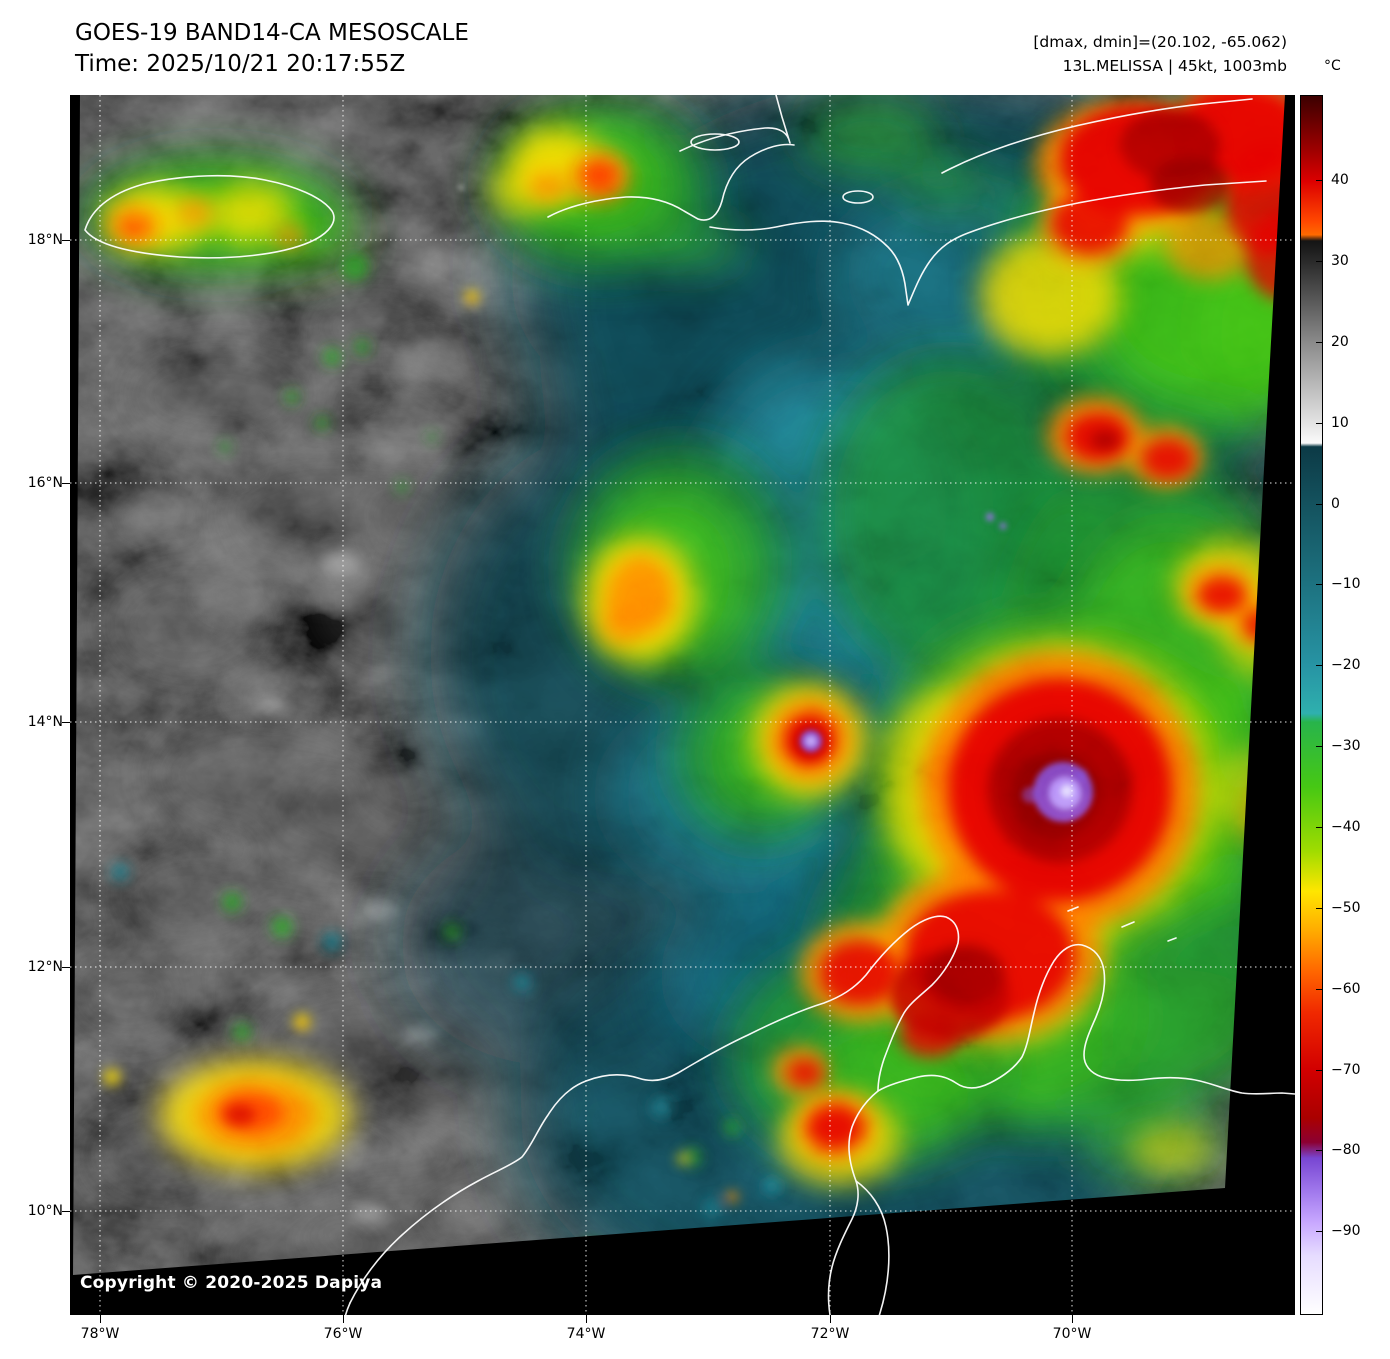 The image size is (1390, 1359). I want to click on lat-label: 16°N, so click(45, 483).